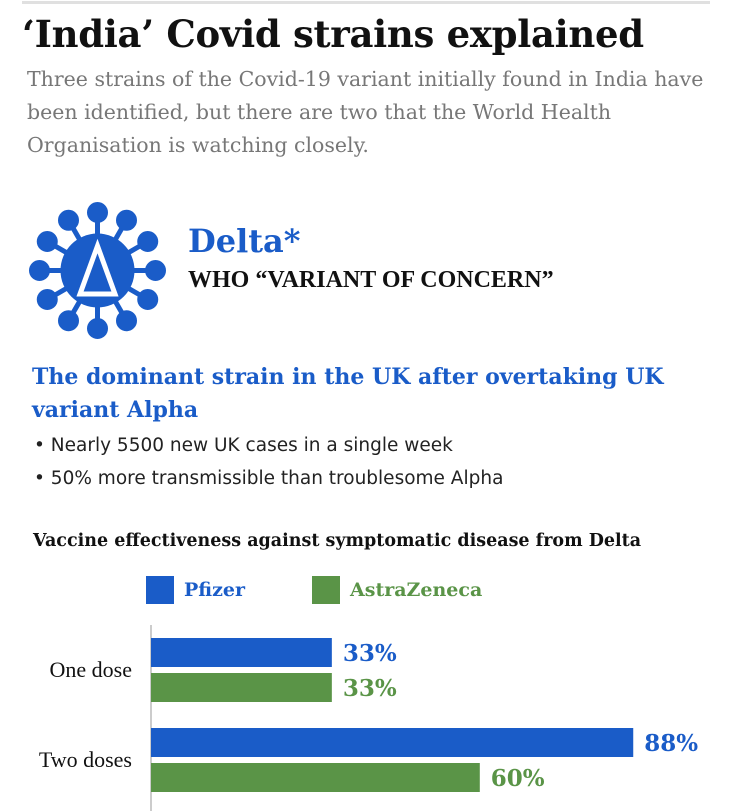  I want to click on legend-label-astrazeneca: AstraZeneca, so click(416, 590).